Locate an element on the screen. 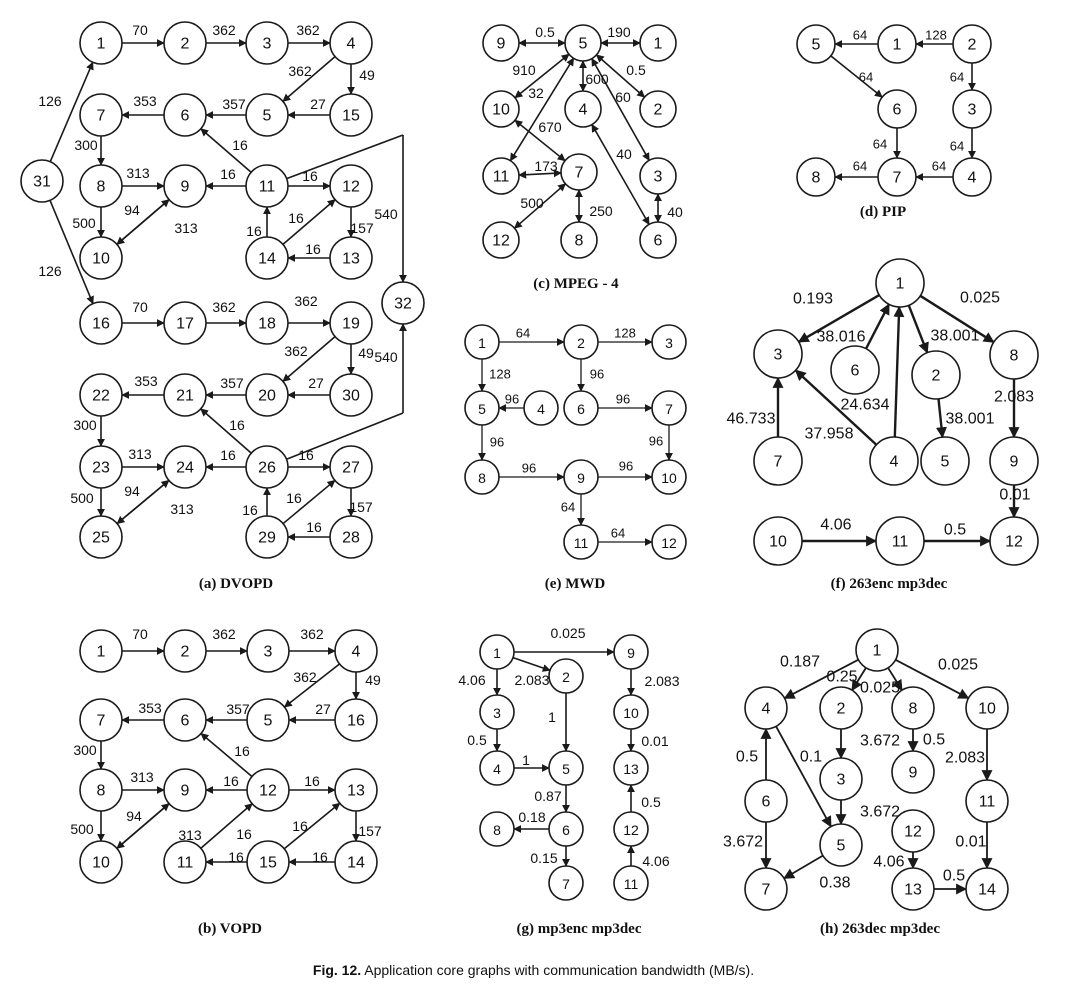  node-label: 11 is located at coordinates (501, 177).